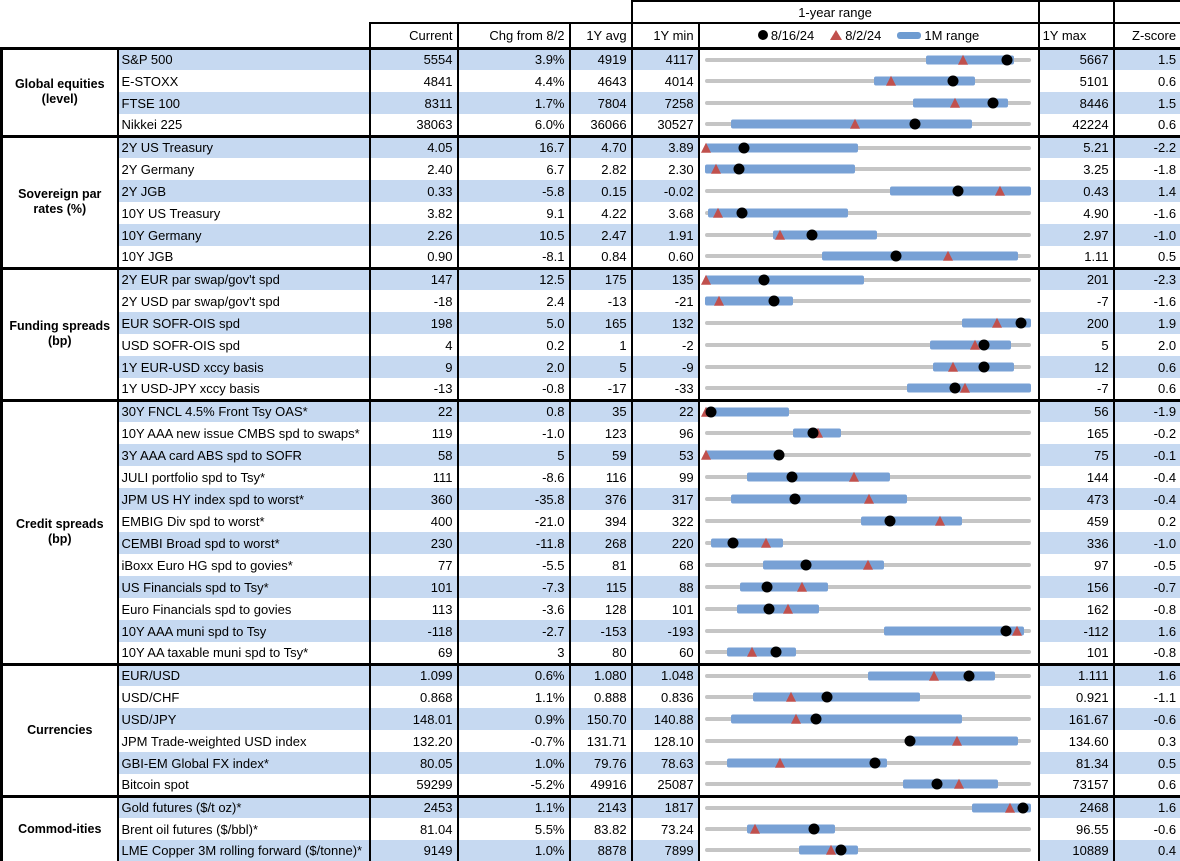 This screenshot has width=1180, height=861. What do you see at coordinates (836, 35) in the screenshot?
I see `triangle-icon` at bounding box center [836, 35].